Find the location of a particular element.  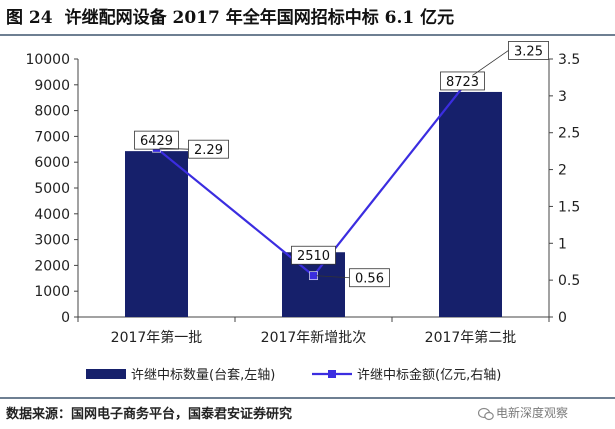

y-left-tick-label: 1000 is located at coordinates (52, 292).